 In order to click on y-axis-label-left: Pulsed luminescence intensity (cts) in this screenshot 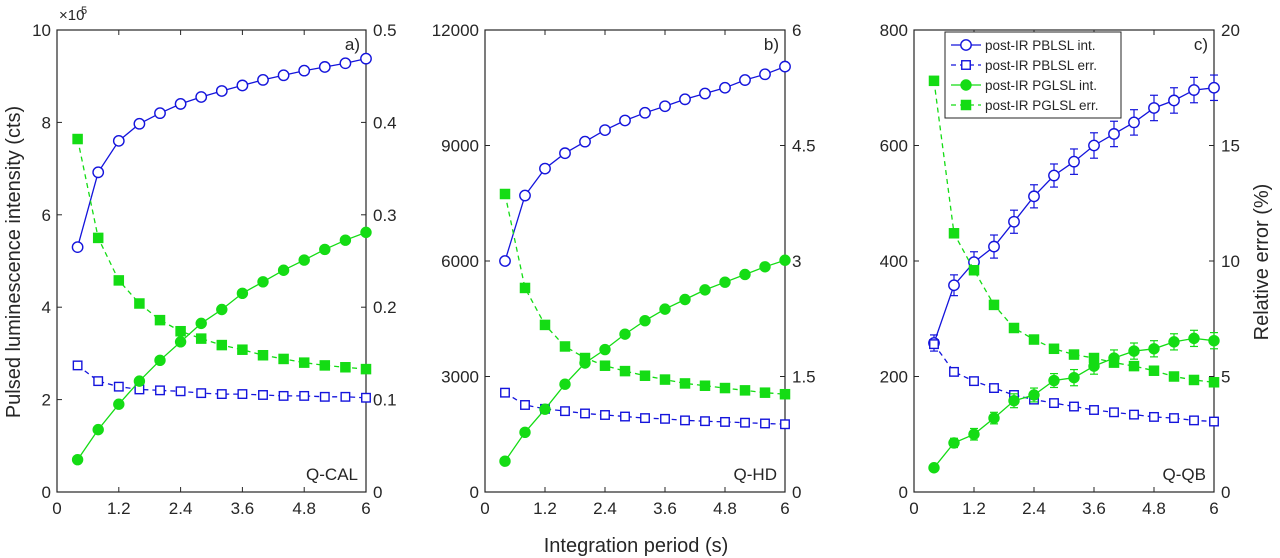, I will do `click(14, 262)`.